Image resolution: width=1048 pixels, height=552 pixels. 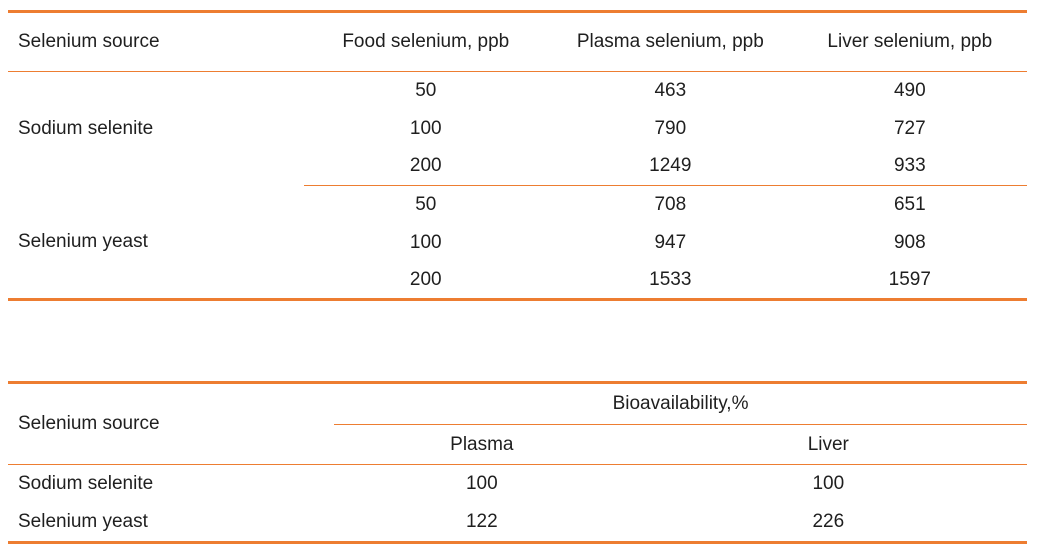 What do you see at coordinates (670, 242) in the screenshot?
I see `table1-cell-plasma: 947` at bounding box center [670, 242].